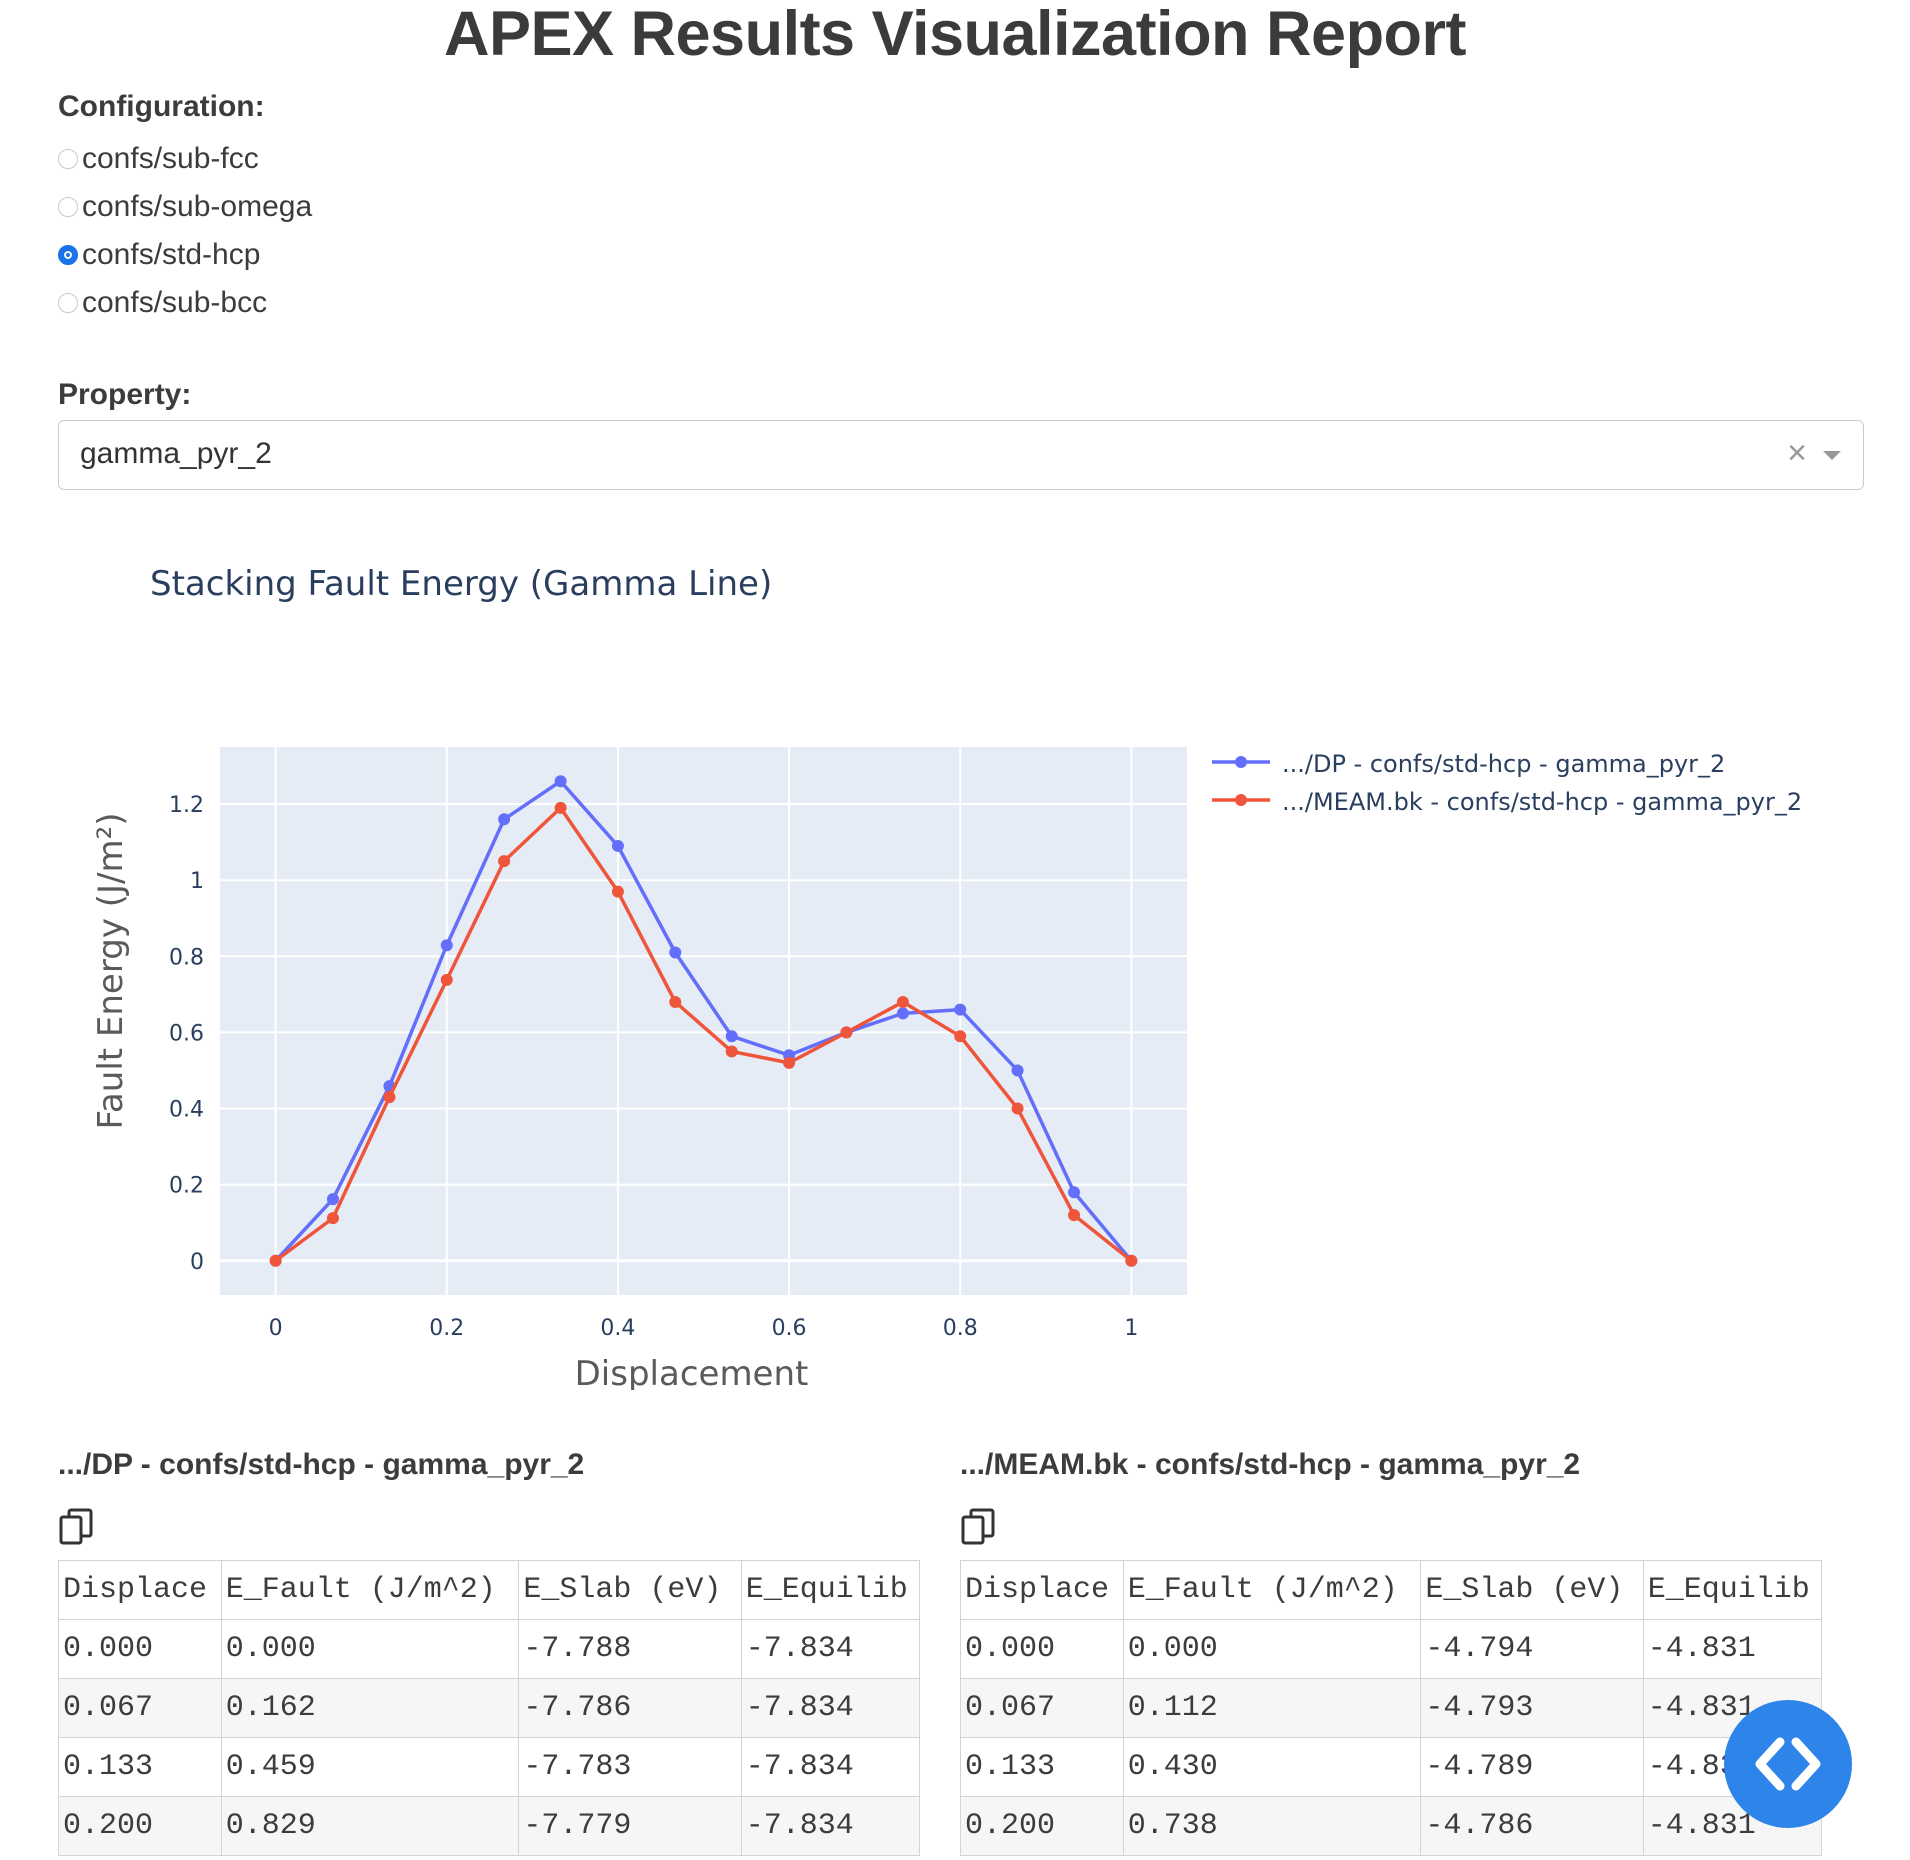  What do you see at coordinates (1272, 1767) in the screenshot?
I see `table-cell: 0.430` at bounding box center [1272, 1767].